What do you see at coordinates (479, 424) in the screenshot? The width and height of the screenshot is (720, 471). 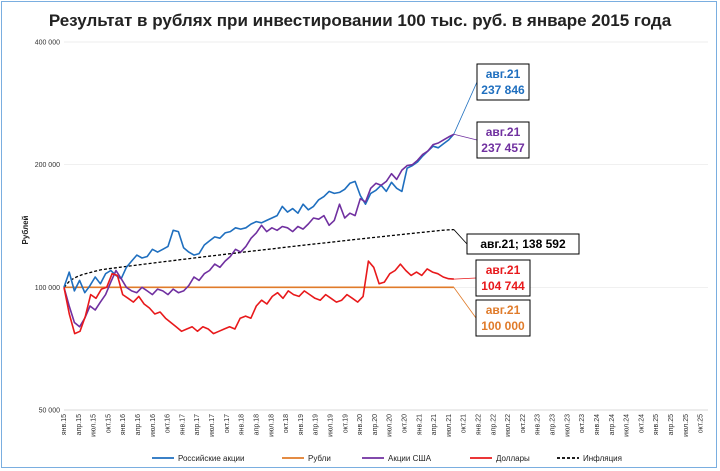 I see `x-tick-label: янв.22` at bounding box center [479, 424].